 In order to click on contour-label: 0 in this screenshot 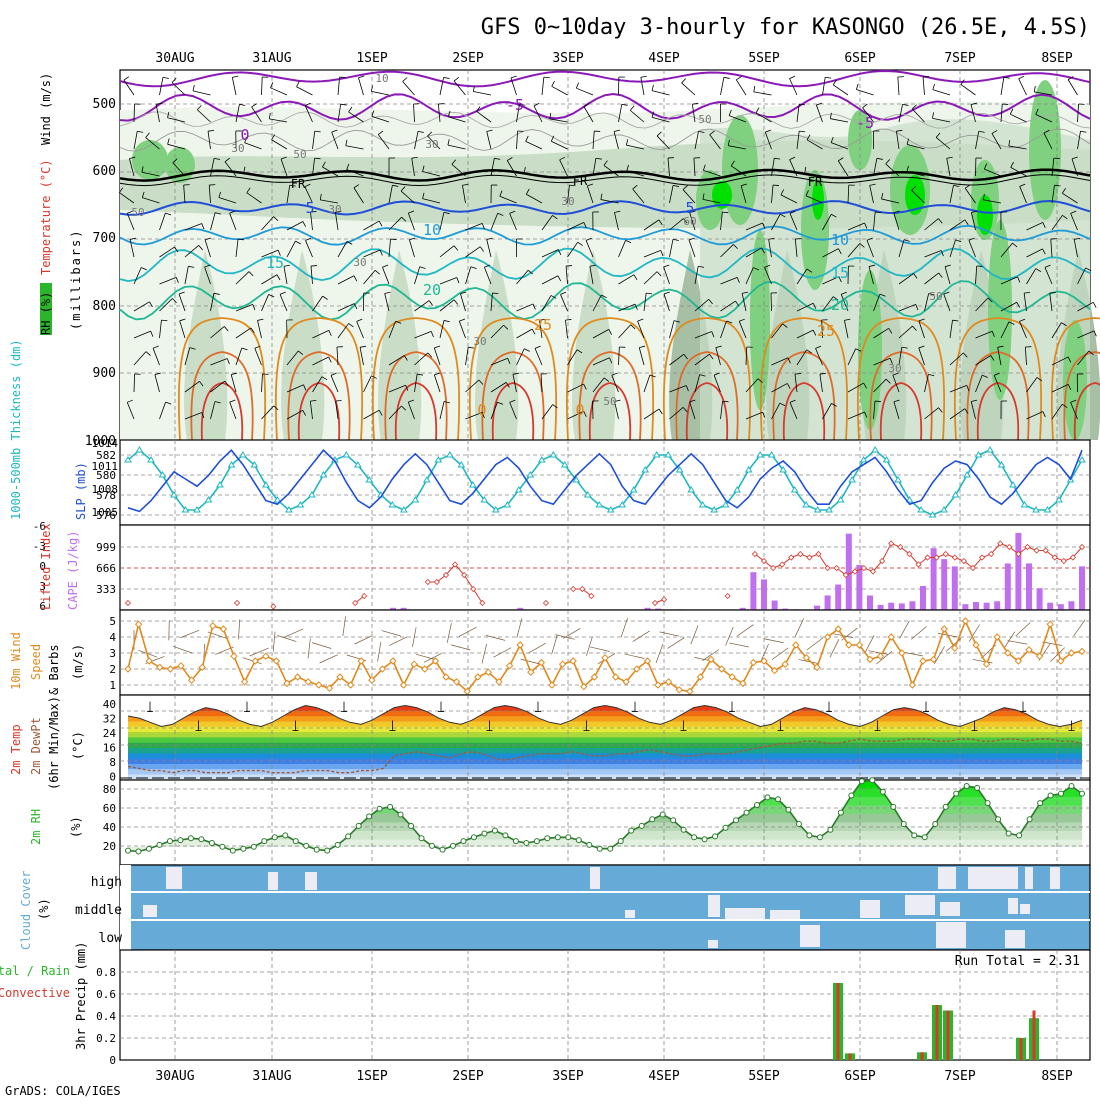, I will do `click(481, 410)`.